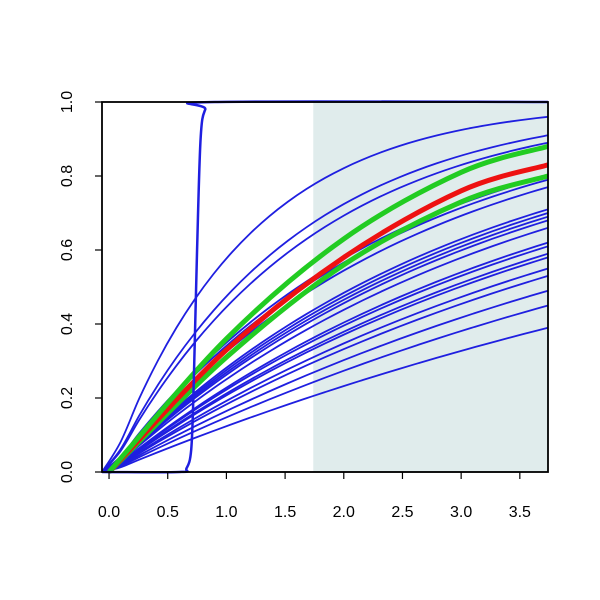  Describe the element at coordinates (520, 512) in the screenshot. I see `x-tick-label-7: 3.5` at that location.